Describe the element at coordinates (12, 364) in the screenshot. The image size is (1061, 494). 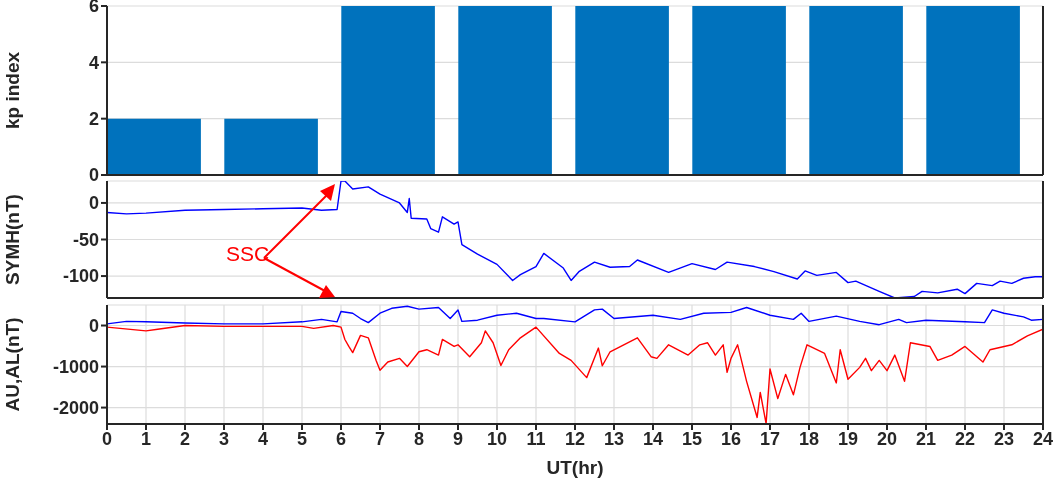
I see `y-axis-title: AU,AL(nT)` at that location.